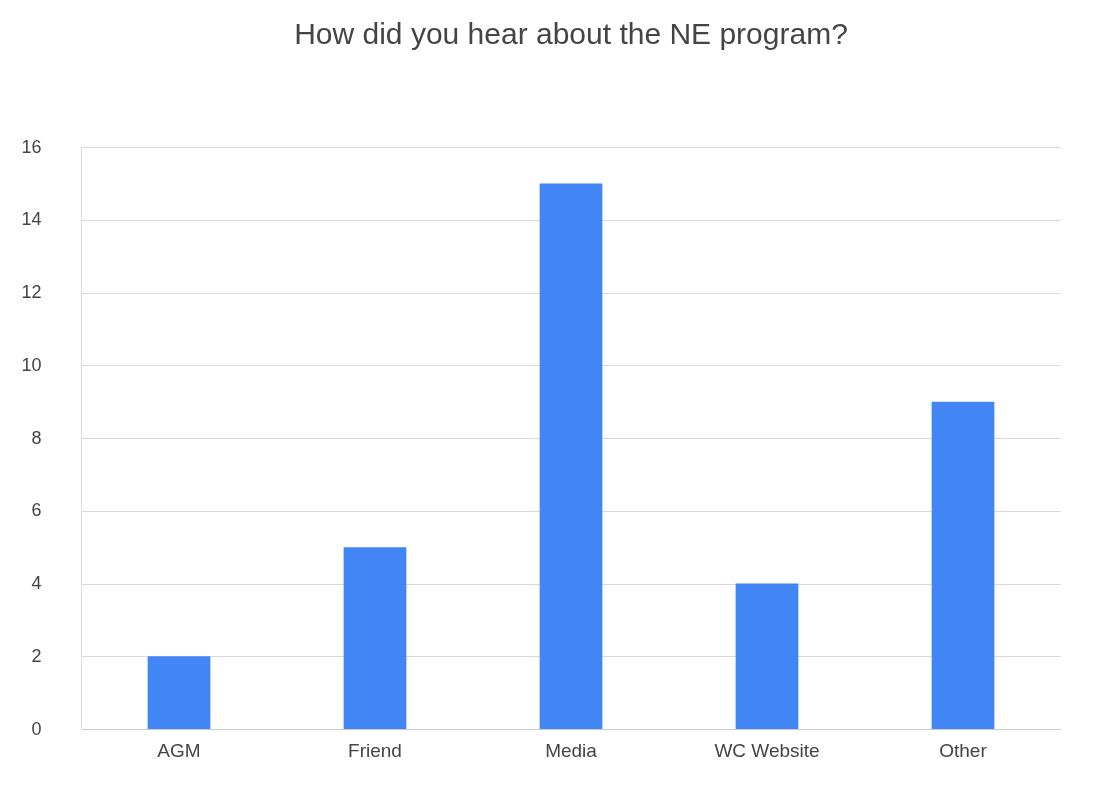 The width and height of the screenshot is (1094, 801). I want to click on y-tick-label: 16, so click(31, 146).